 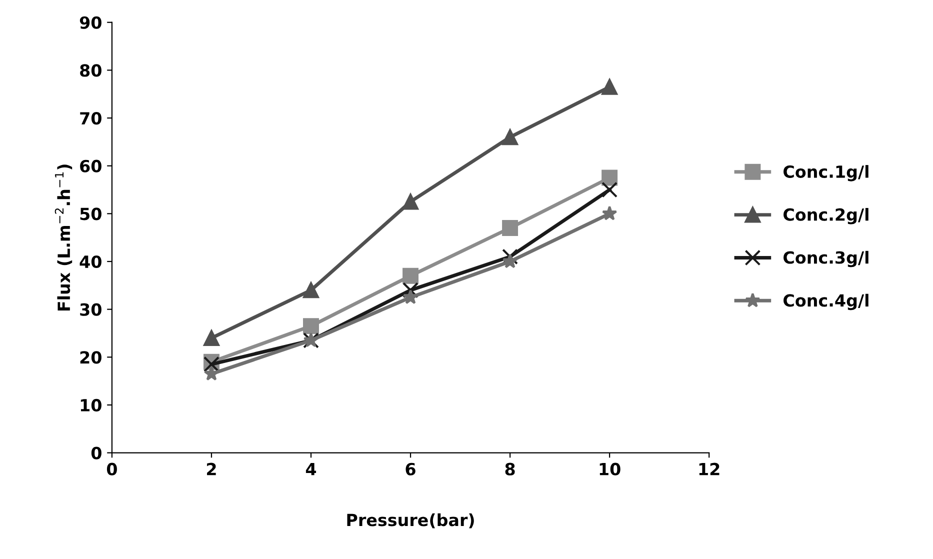 What do you see at coordinates (826, 259) in the screenshot?
I see `legend-label: Conc.3g/l` at bounding box center [826, 259].